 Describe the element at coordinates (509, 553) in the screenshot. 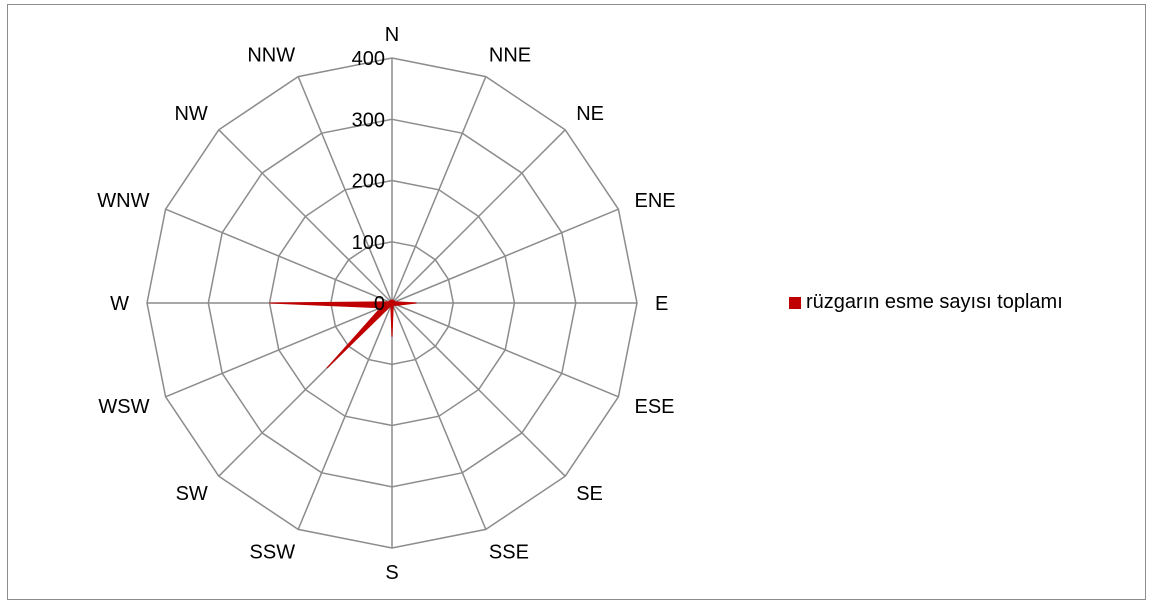

I see `category-label: SSE` at that location.